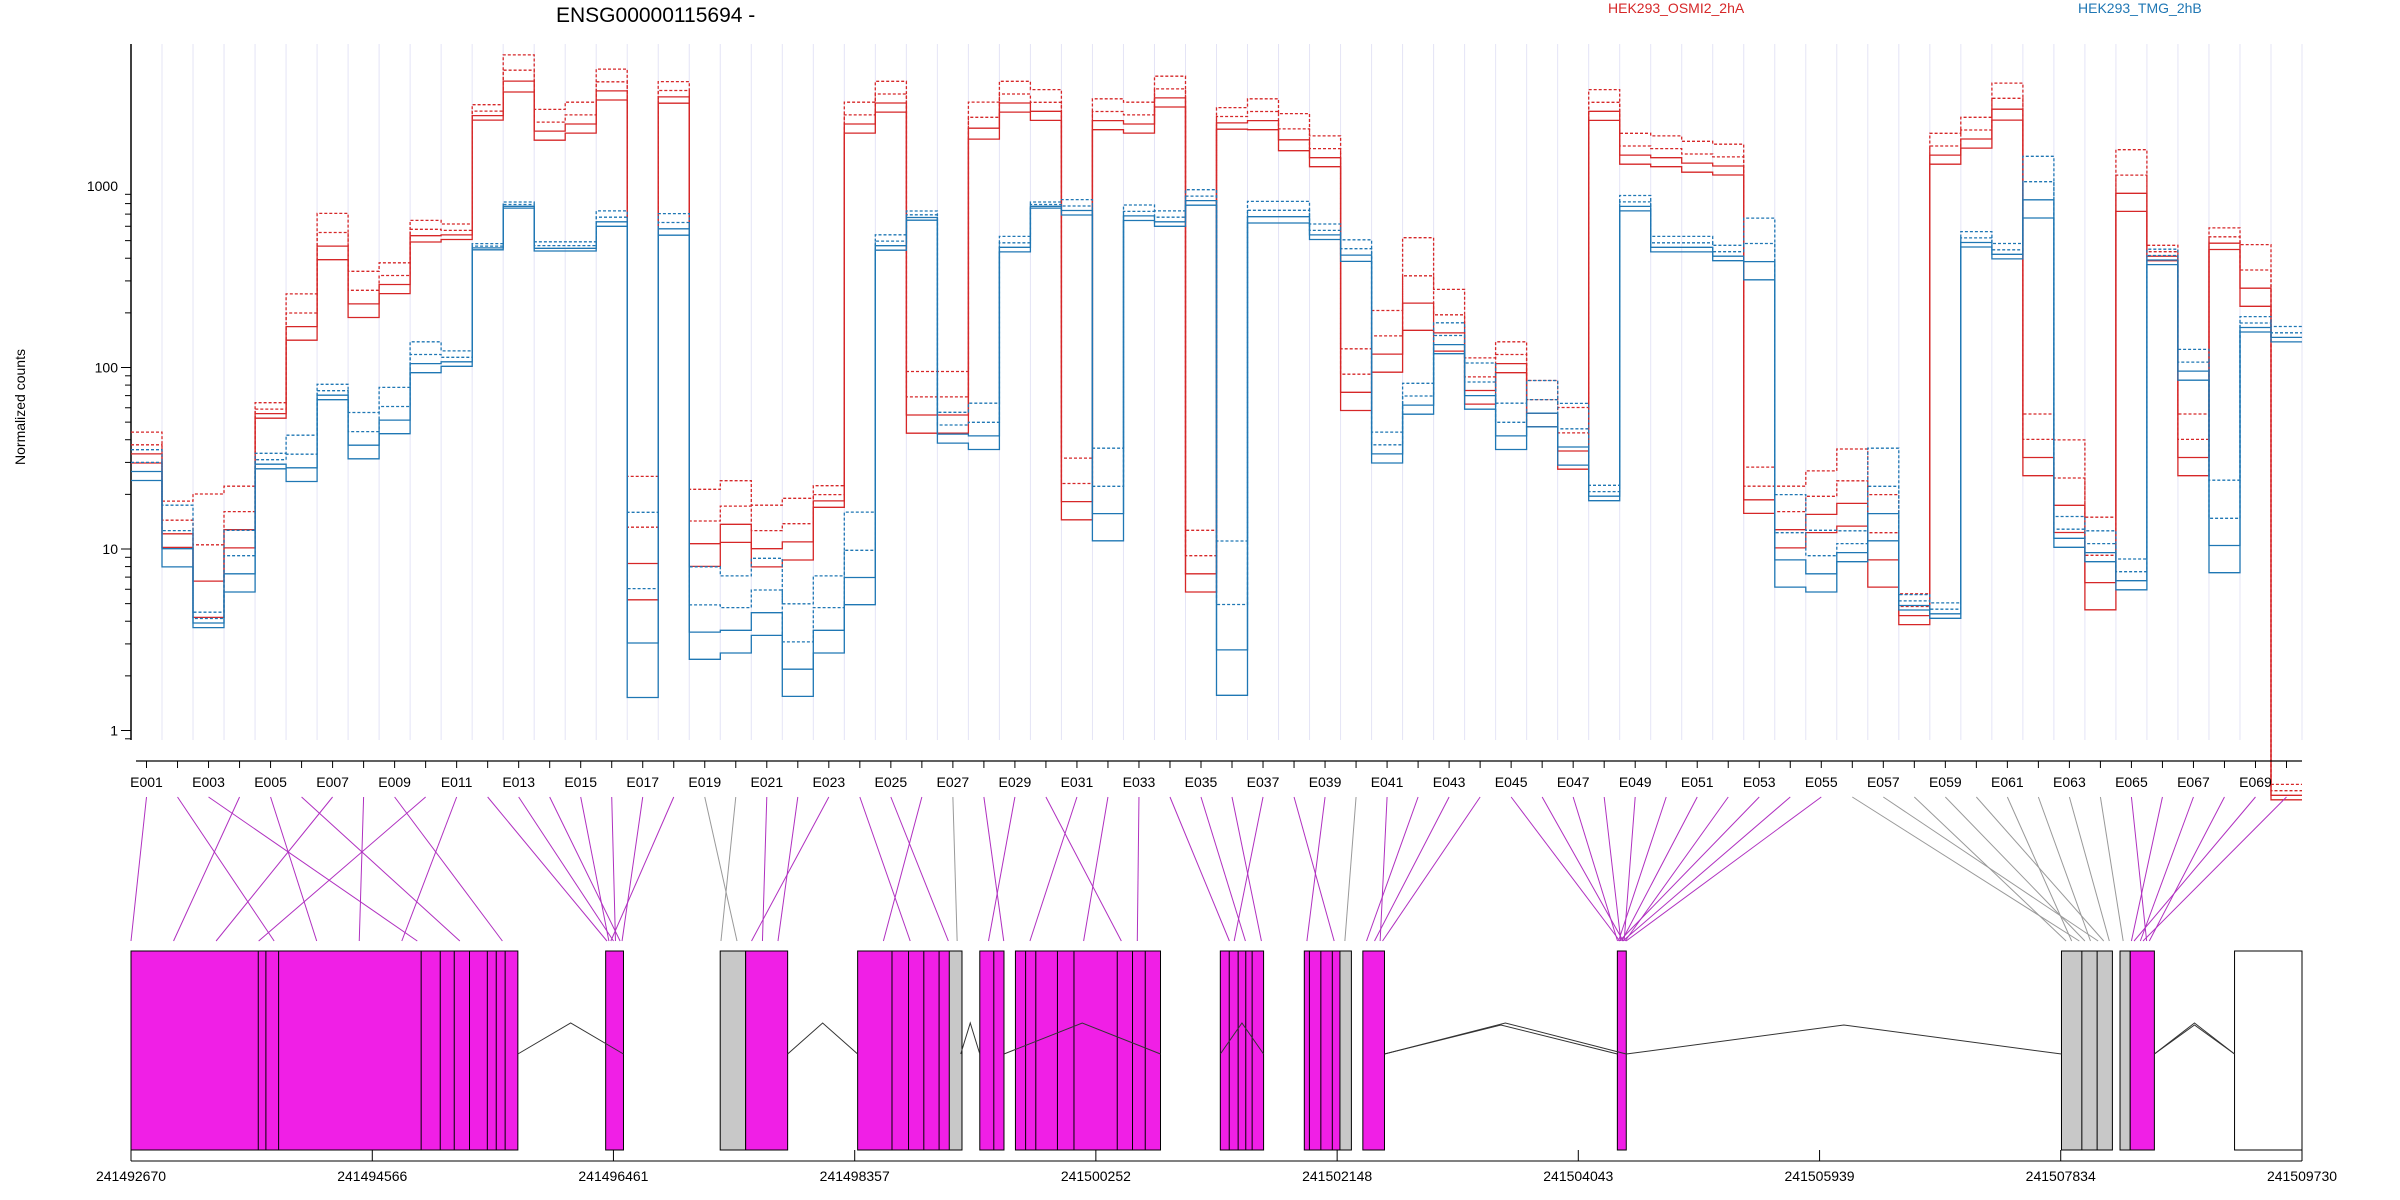 Image resolution: width=2400 pixels, height=1200 pixels. Describe the element at coordinates (109, 392) in the screenshot. I see `y-axis: 1 10 100 1000` at that location.